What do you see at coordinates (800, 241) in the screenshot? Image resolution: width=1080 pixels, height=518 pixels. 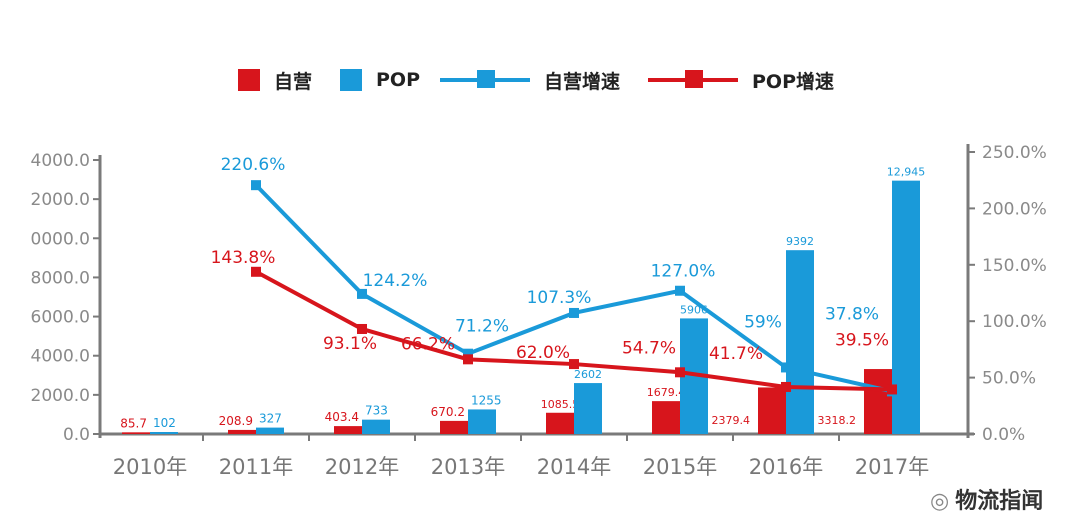 I see `bar-label-pop: 9392` at bounding box center [800, 241].